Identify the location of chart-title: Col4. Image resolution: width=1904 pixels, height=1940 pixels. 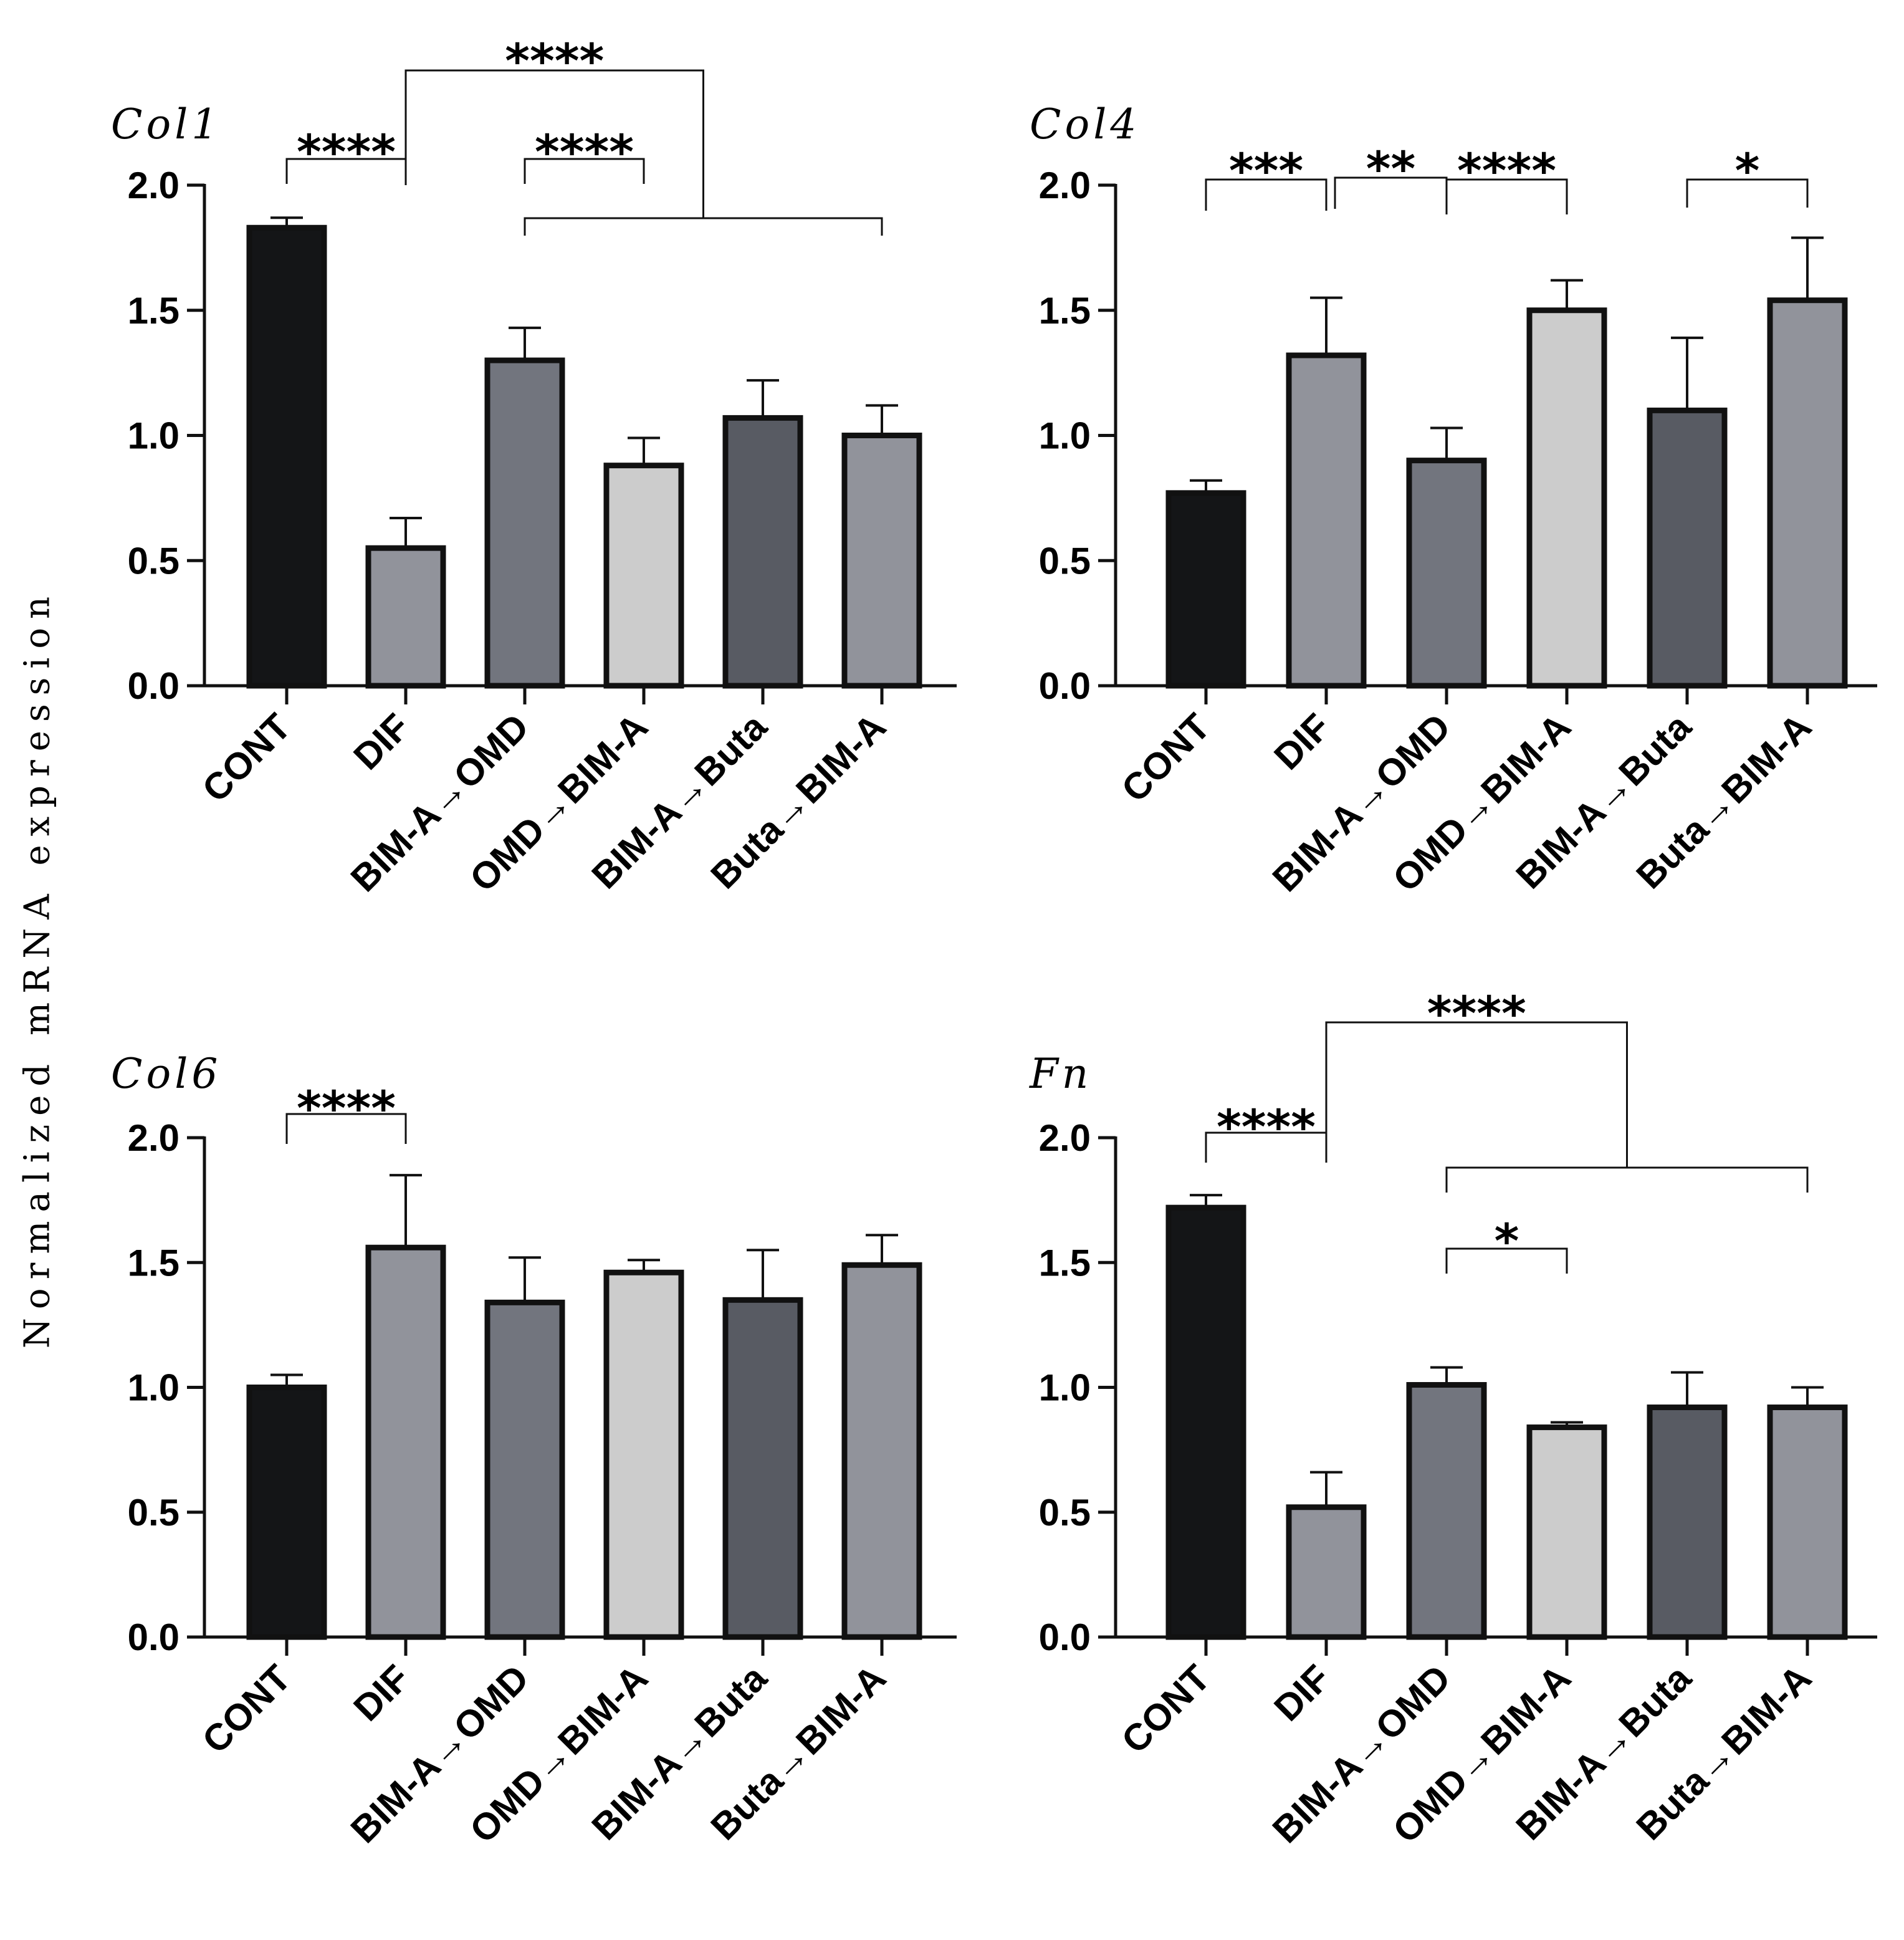
(1085, 124).